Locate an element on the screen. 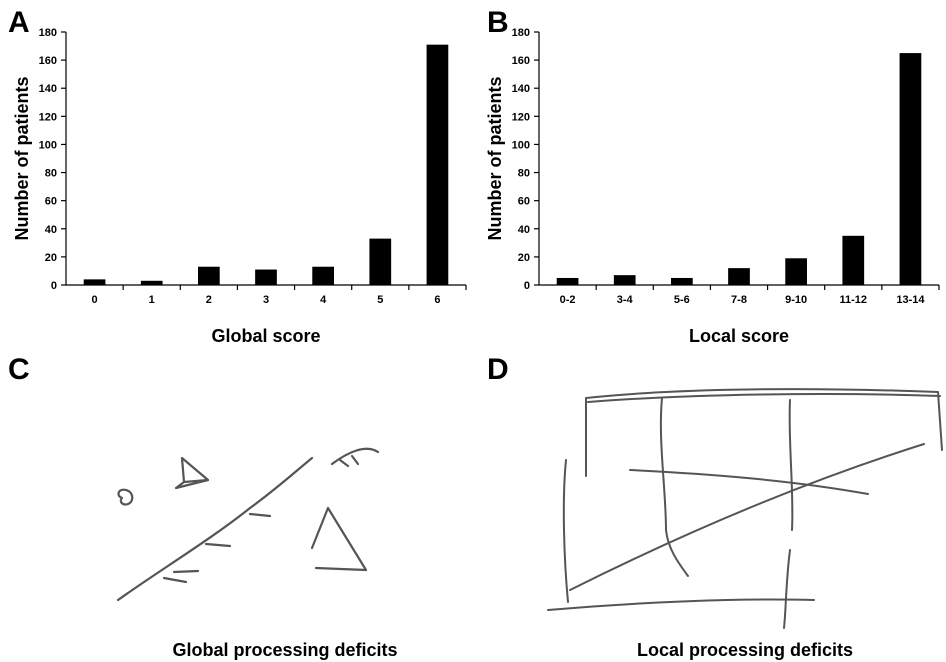 The width and height of the screenshot is (946, 662). drawing-top-frame-inner is located at coordinates (764, 398).